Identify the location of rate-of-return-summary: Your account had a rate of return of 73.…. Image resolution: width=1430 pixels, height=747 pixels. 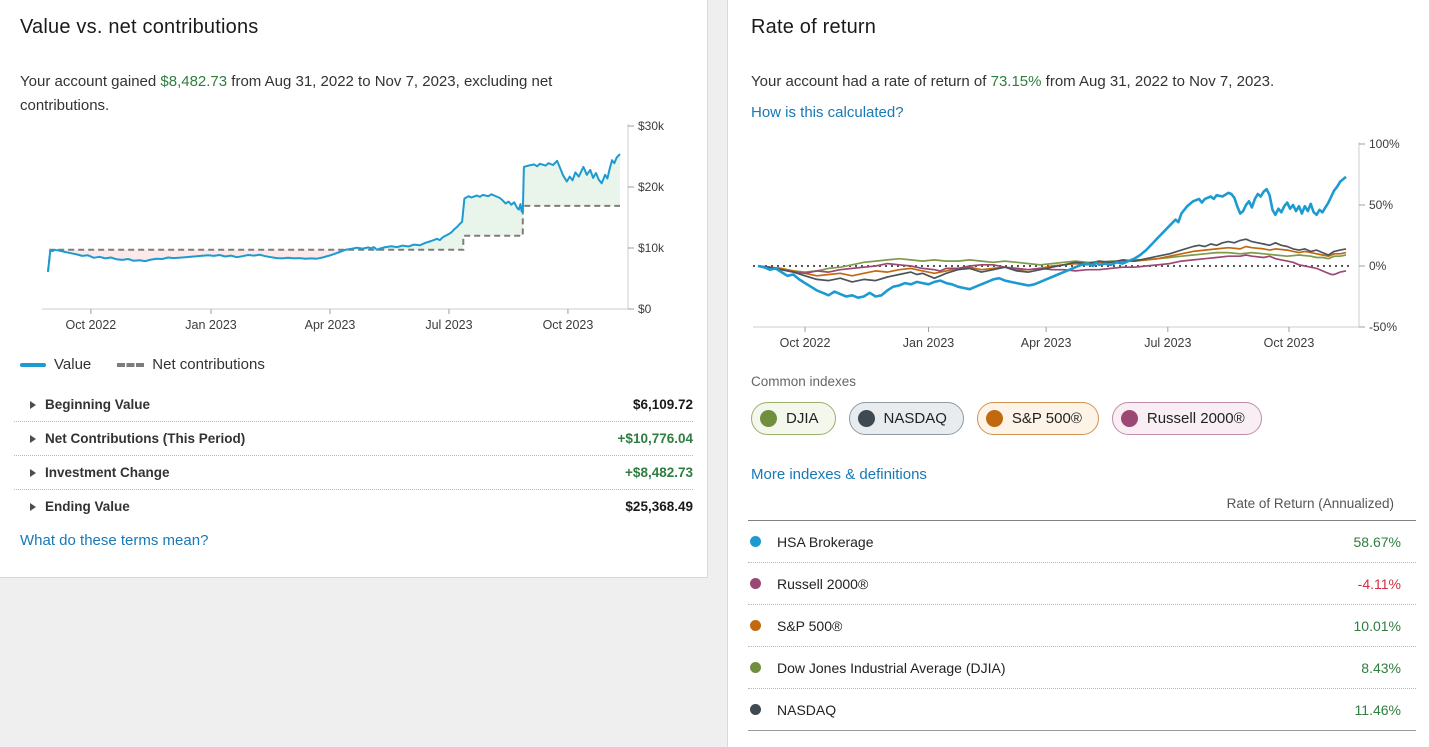
(1071, 82).